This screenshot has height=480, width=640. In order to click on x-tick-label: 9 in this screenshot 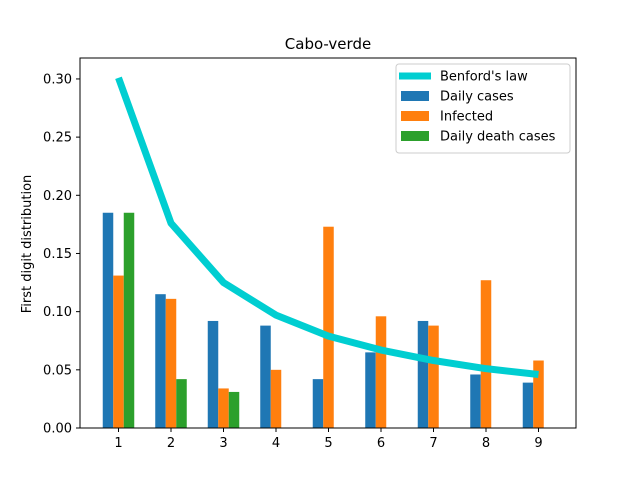, I will do `click(538, 443)`.